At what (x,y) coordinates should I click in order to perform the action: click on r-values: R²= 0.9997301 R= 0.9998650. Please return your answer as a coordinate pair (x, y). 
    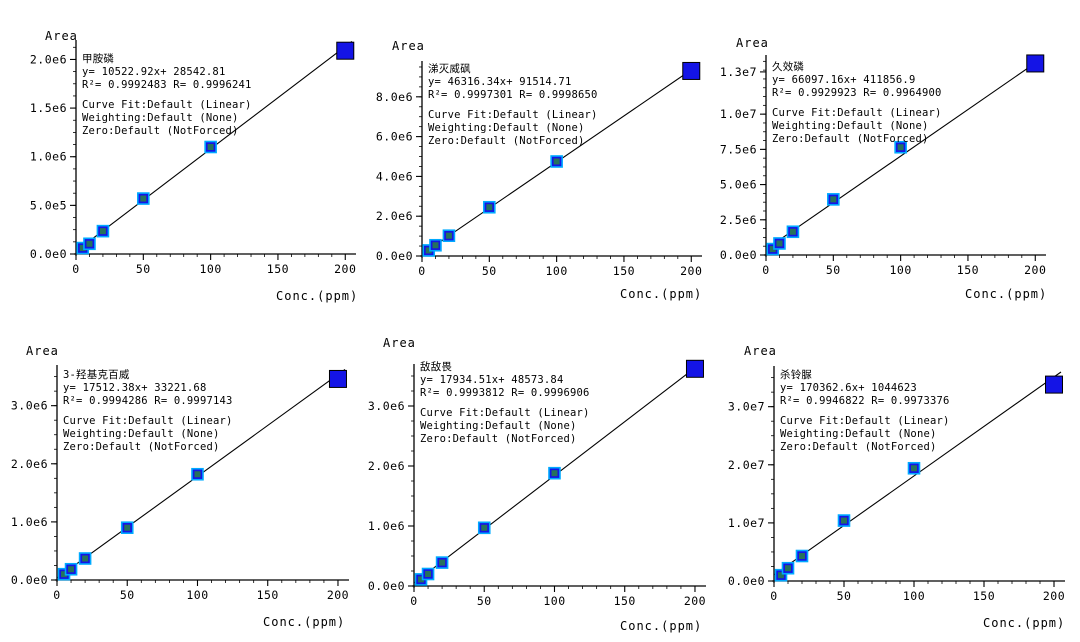
    Looking at the image, I should click on (513, 95).